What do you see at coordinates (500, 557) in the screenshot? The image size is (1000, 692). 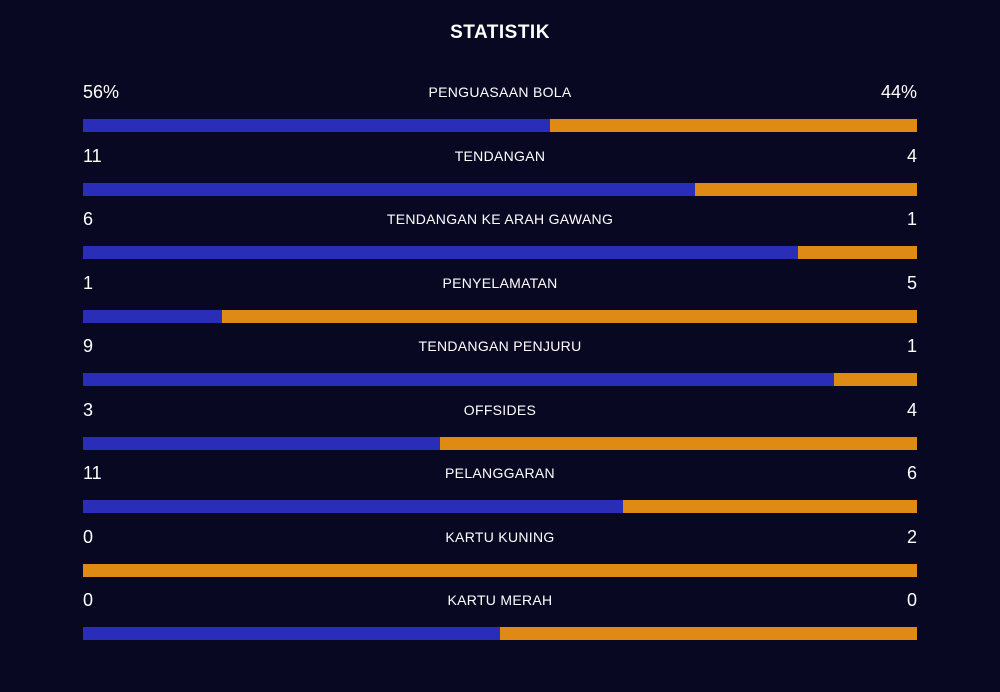 I see `stat-row: 0 KARTU KUNING 2` at bounding box center [500, 557].